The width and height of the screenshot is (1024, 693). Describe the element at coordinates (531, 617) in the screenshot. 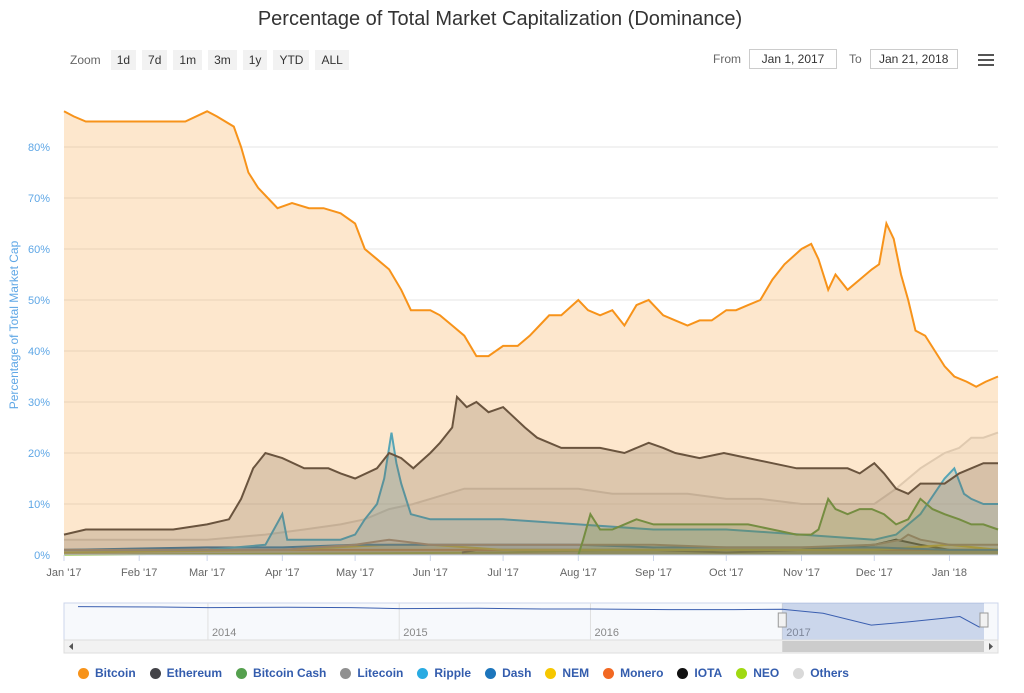

I see `navigator-line` at that location.